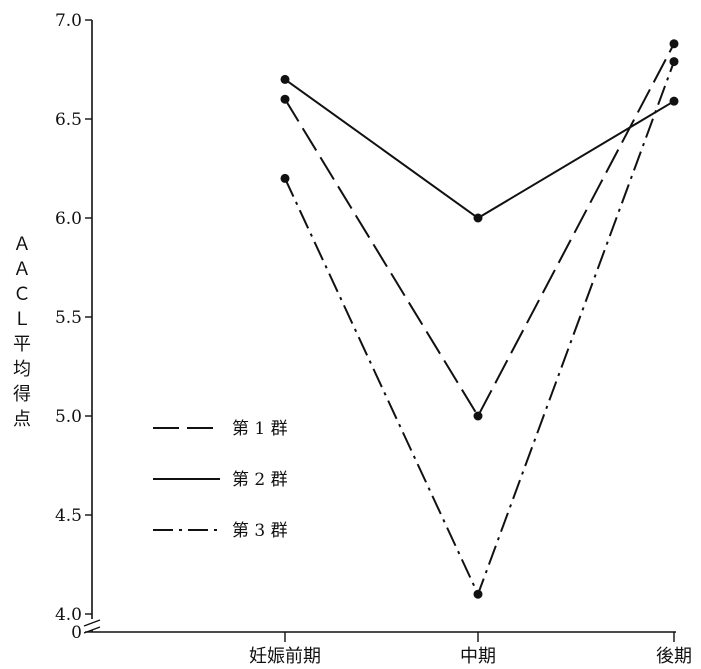 The height and width of the screenshot is (669, 701). I want to click on y-tick-label: 5.5, so click(68, 318).